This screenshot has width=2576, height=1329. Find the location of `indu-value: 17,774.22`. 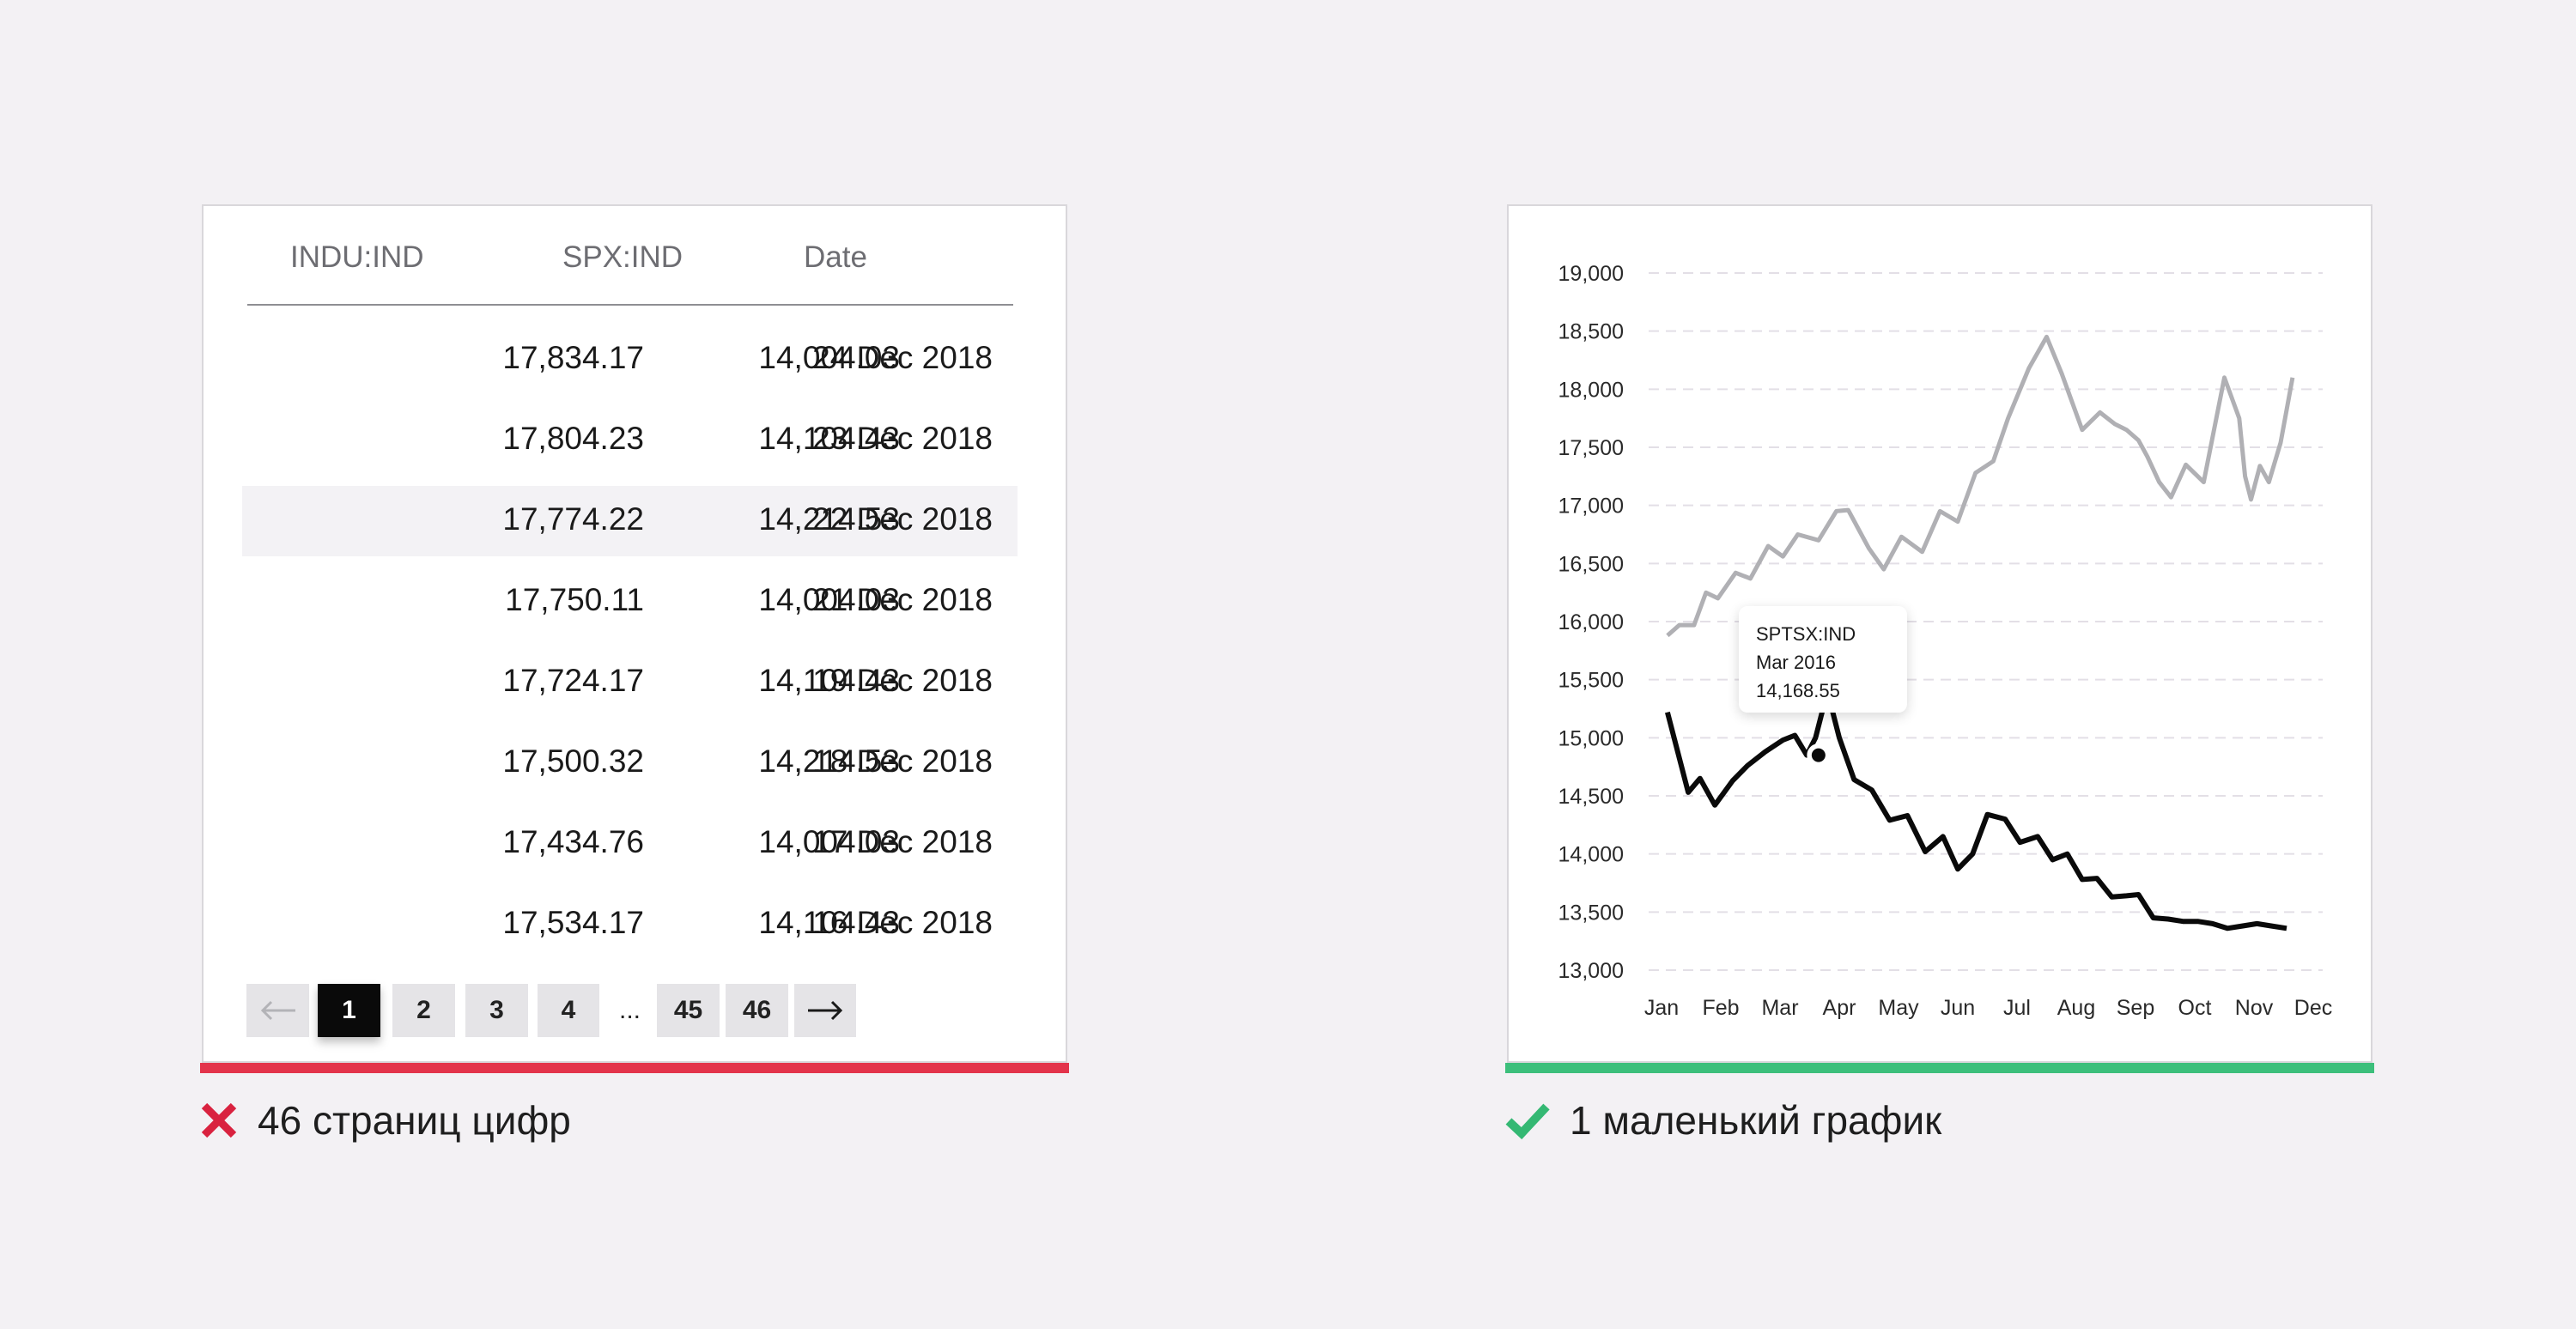

indu-value: 17,774.22 is located at coordinates (573, 519).